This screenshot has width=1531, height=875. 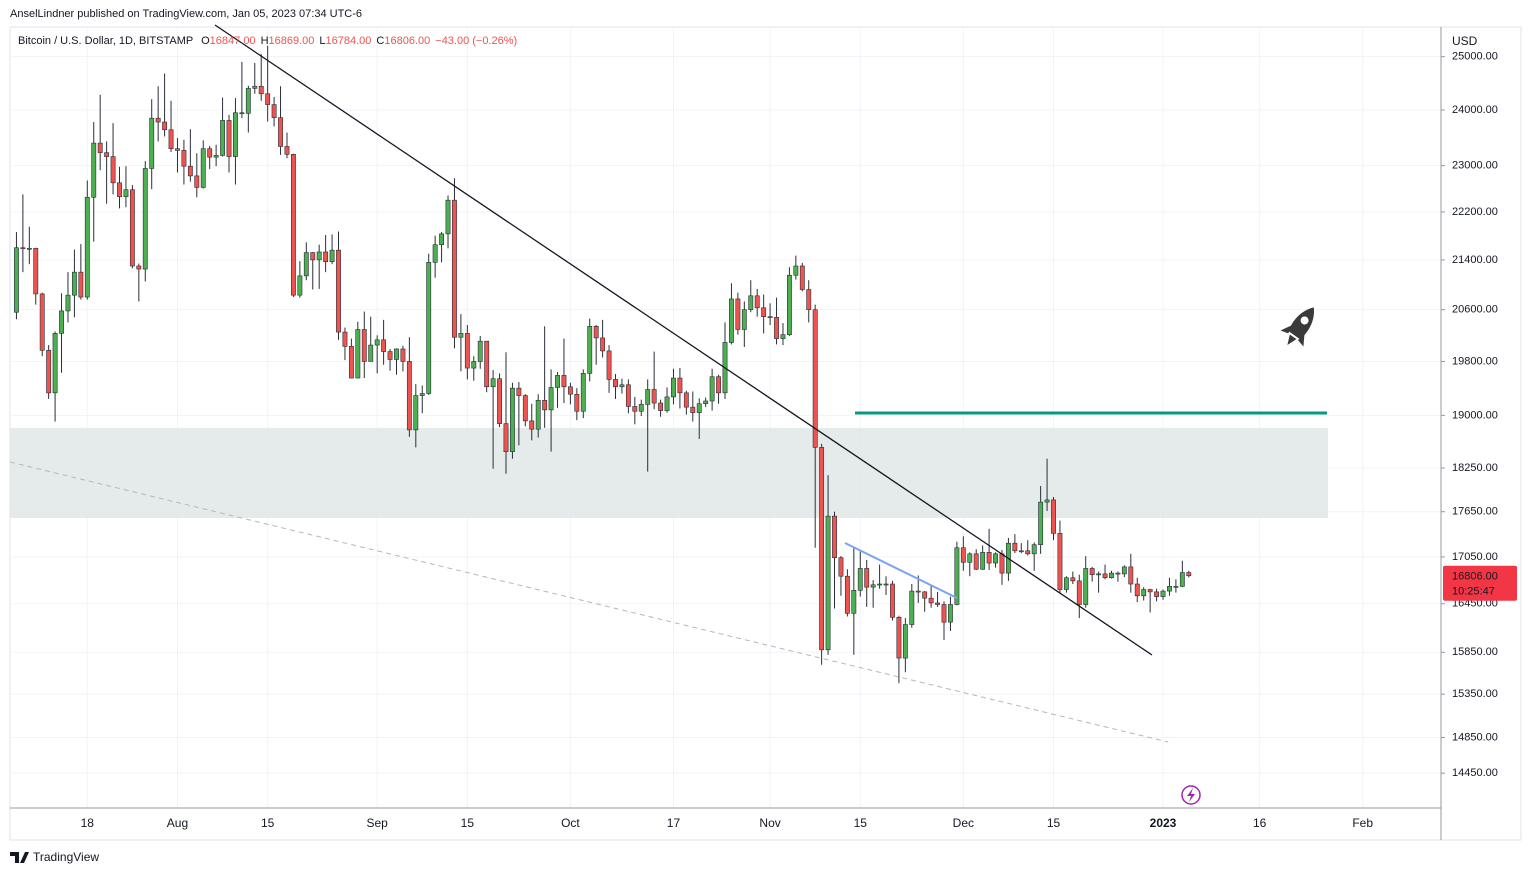 What do you see at coordinates (1475, 415) in the screenshot?
I see `y-tick-label: 19000.00` at bounding box center [1475, 415].